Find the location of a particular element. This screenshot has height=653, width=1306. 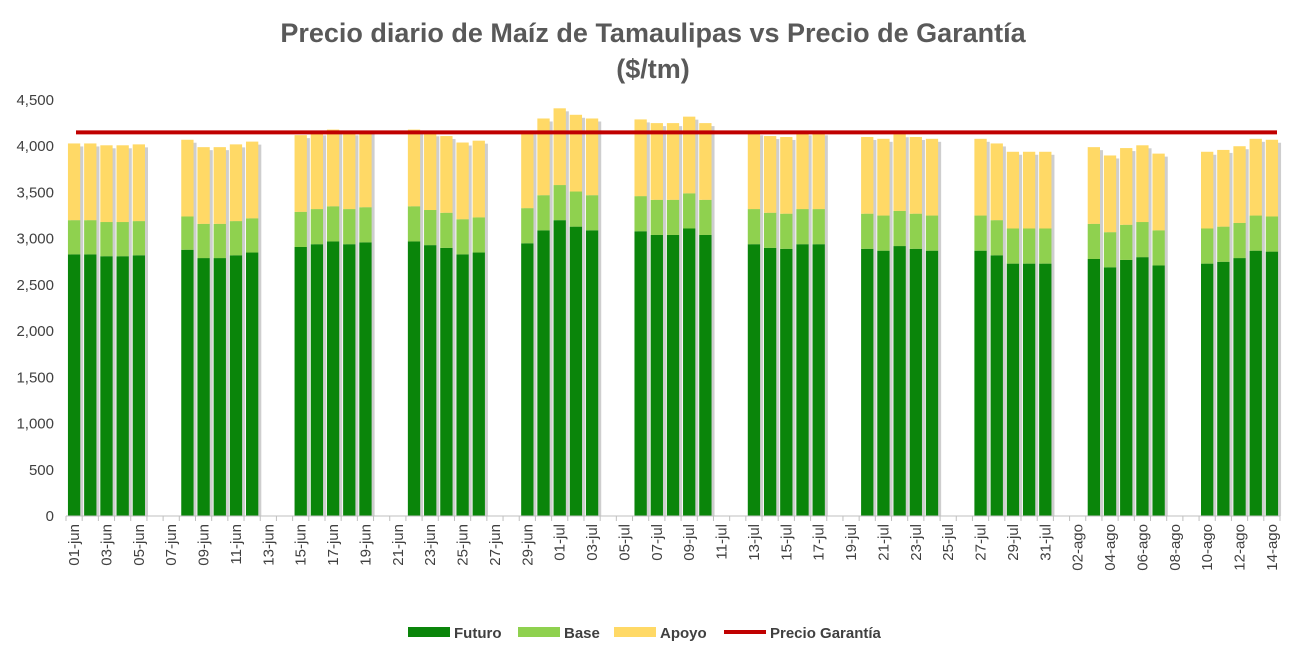

x-tick-label: 13-jun is located at coordinates (268, 545).